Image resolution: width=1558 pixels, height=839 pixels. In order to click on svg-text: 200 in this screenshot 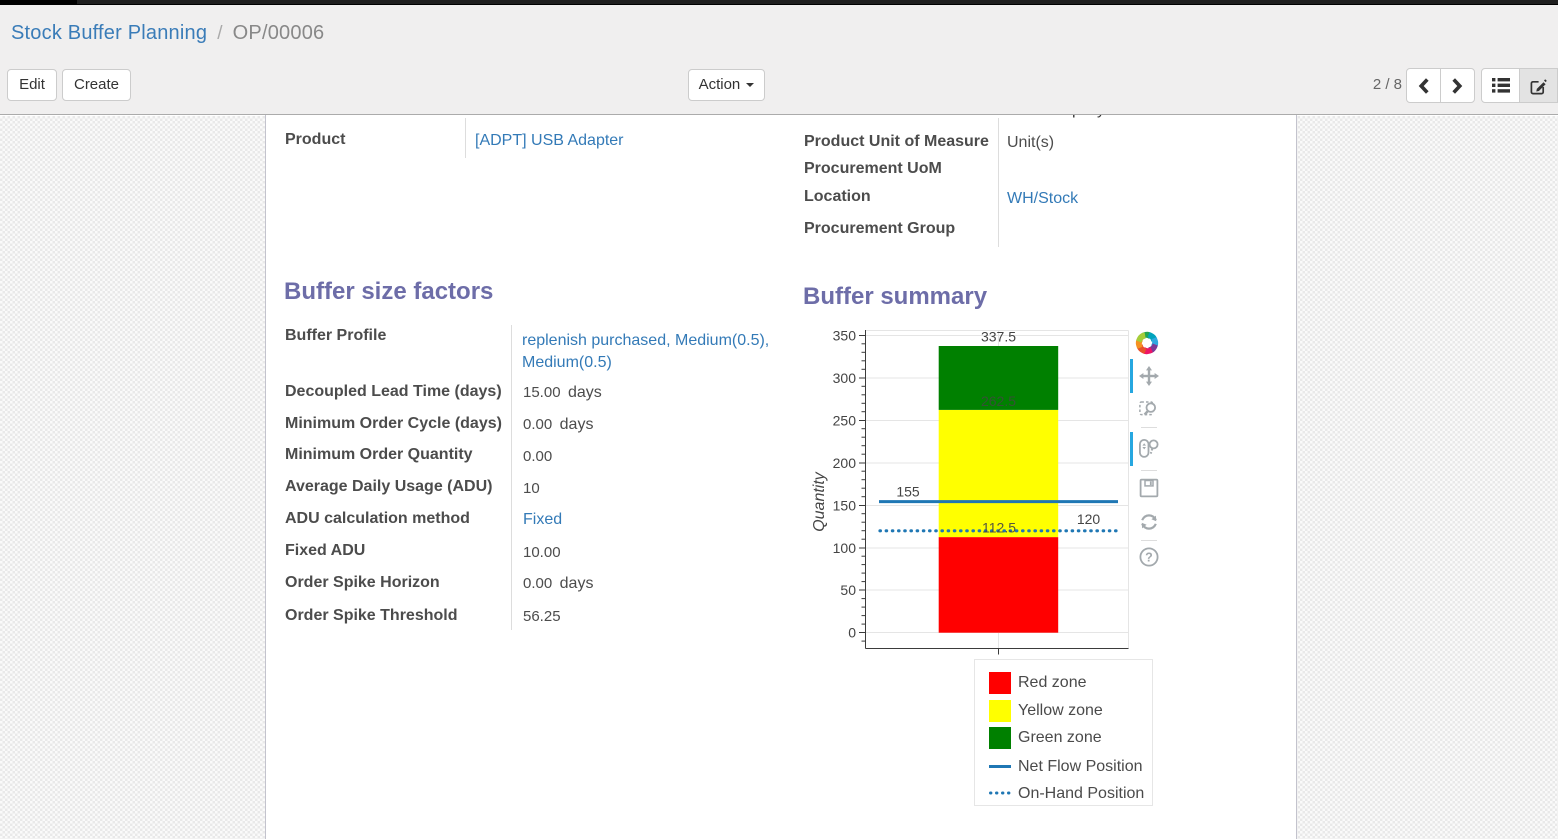, I will do `click(845, 463)`.